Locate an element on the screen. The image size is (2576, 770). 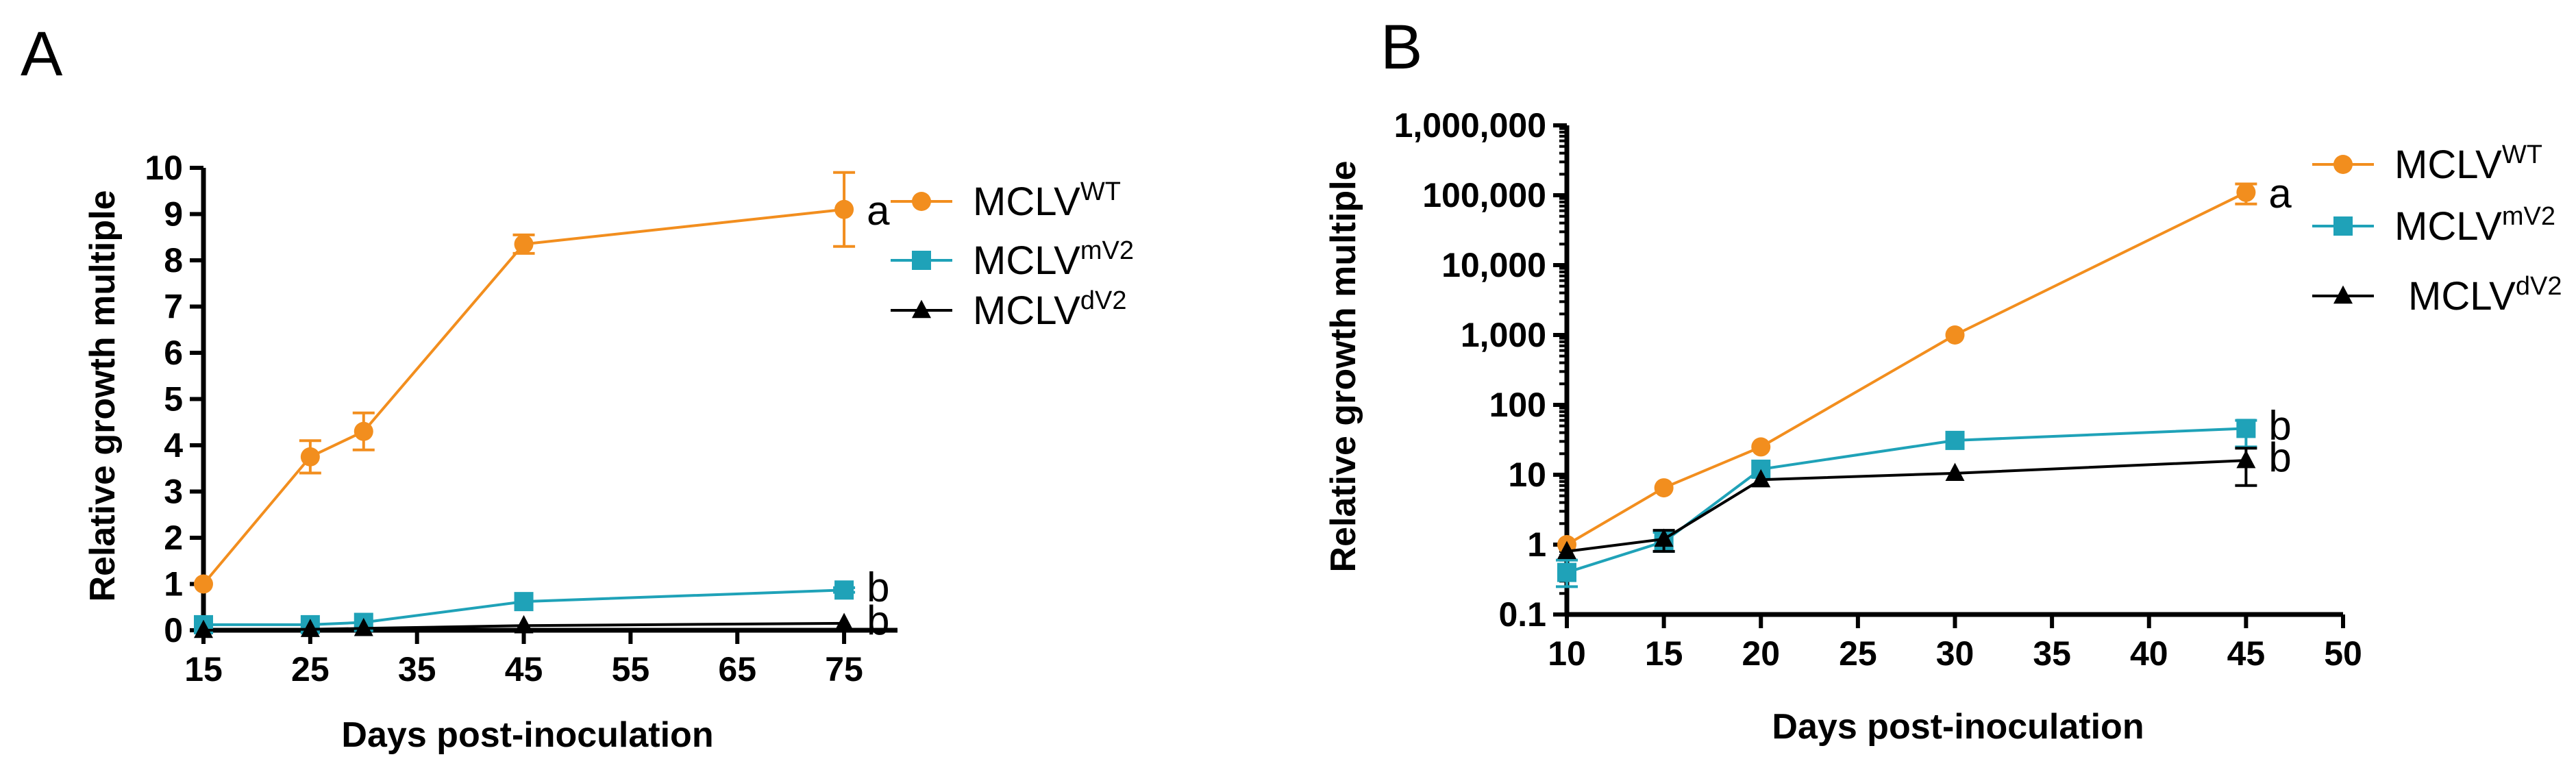
panel-a-y-axis-title: Relative growth multiple is located at coordinates (103, 396).